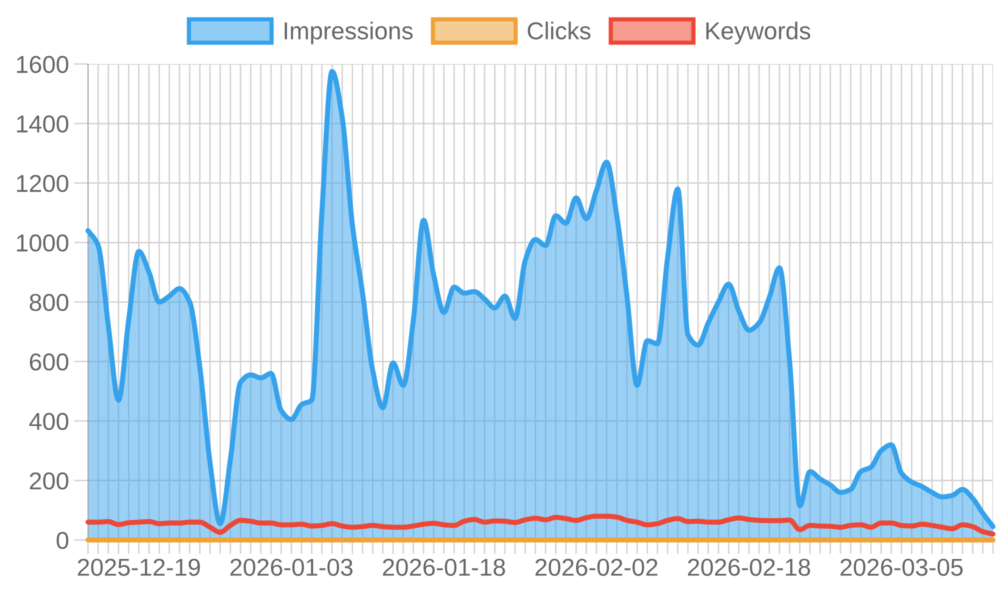  I want to click on legend-label: Impressions, so click(348, 33).